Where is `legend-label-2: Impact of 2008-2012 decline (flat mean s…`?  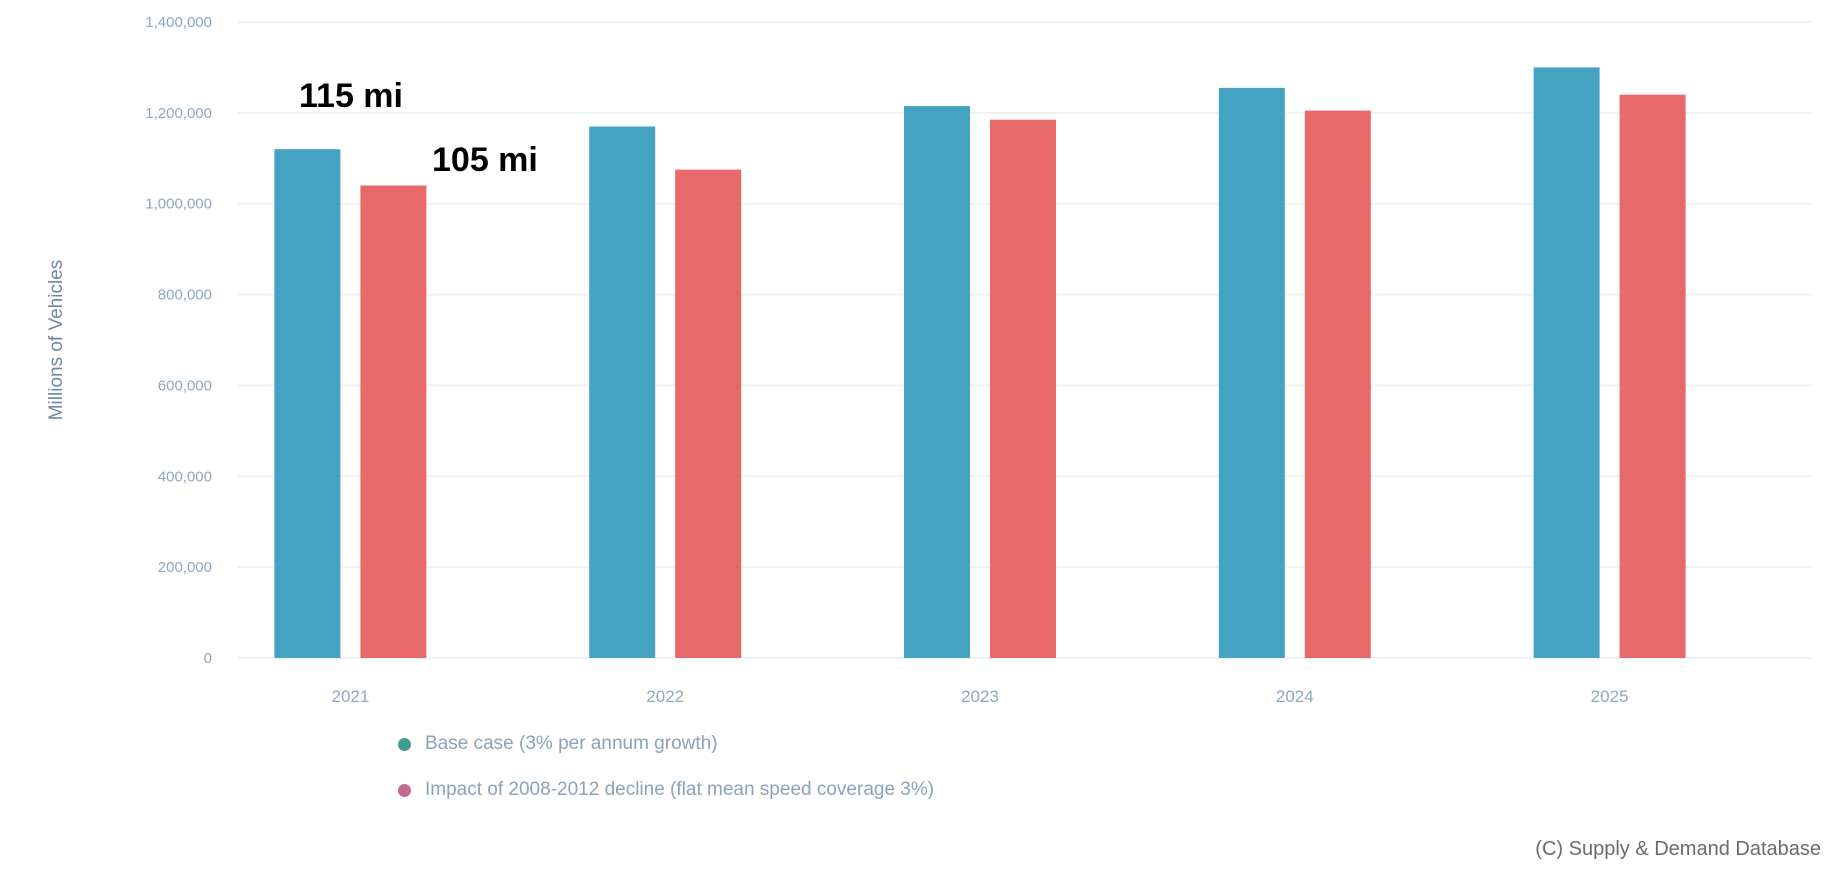
legend-label-2: Impact of 2008-2012 decline (flat mean s… is located at coordinates (680, 789).